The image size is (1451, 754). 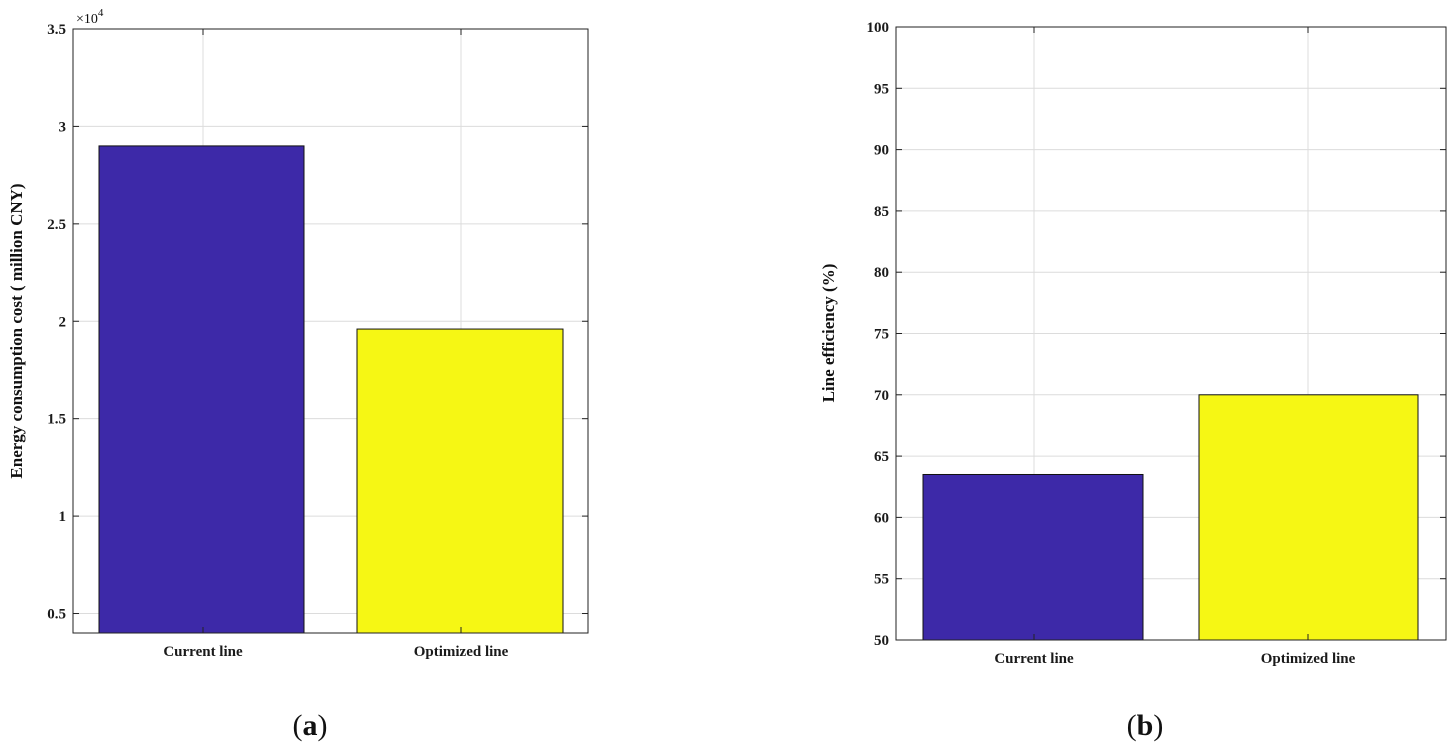 What do you see at coordinates (881, 457) in the screenshot?
I see `y-tick-label: 65` at bounding box center [881, 457].